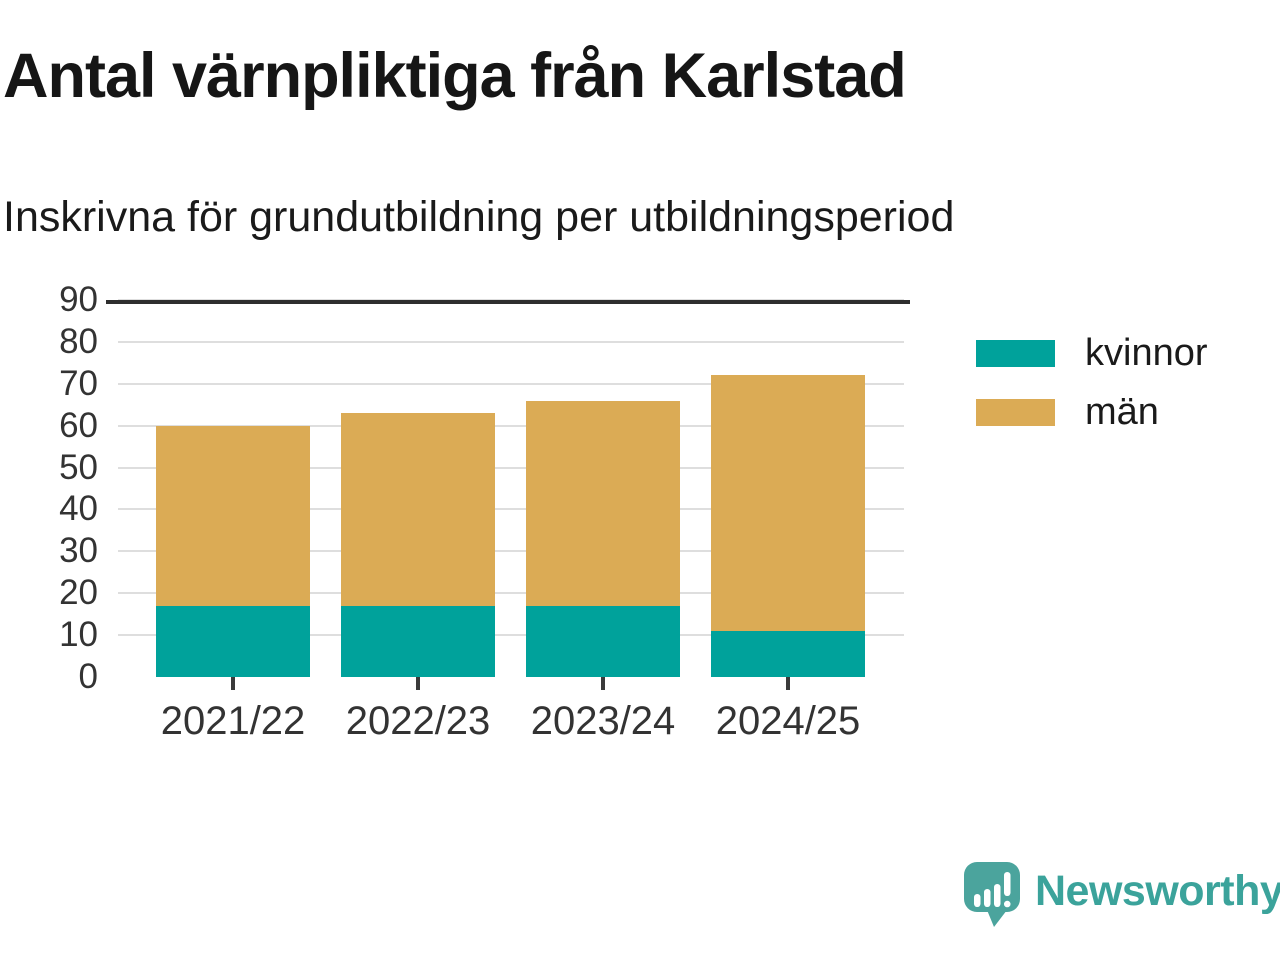 Image resolution: width=1280 pixels, height=960 pixels. Describe the element at coordinates (78, 341) in the screenshot. I see `y-tick-label: 80` at that location.